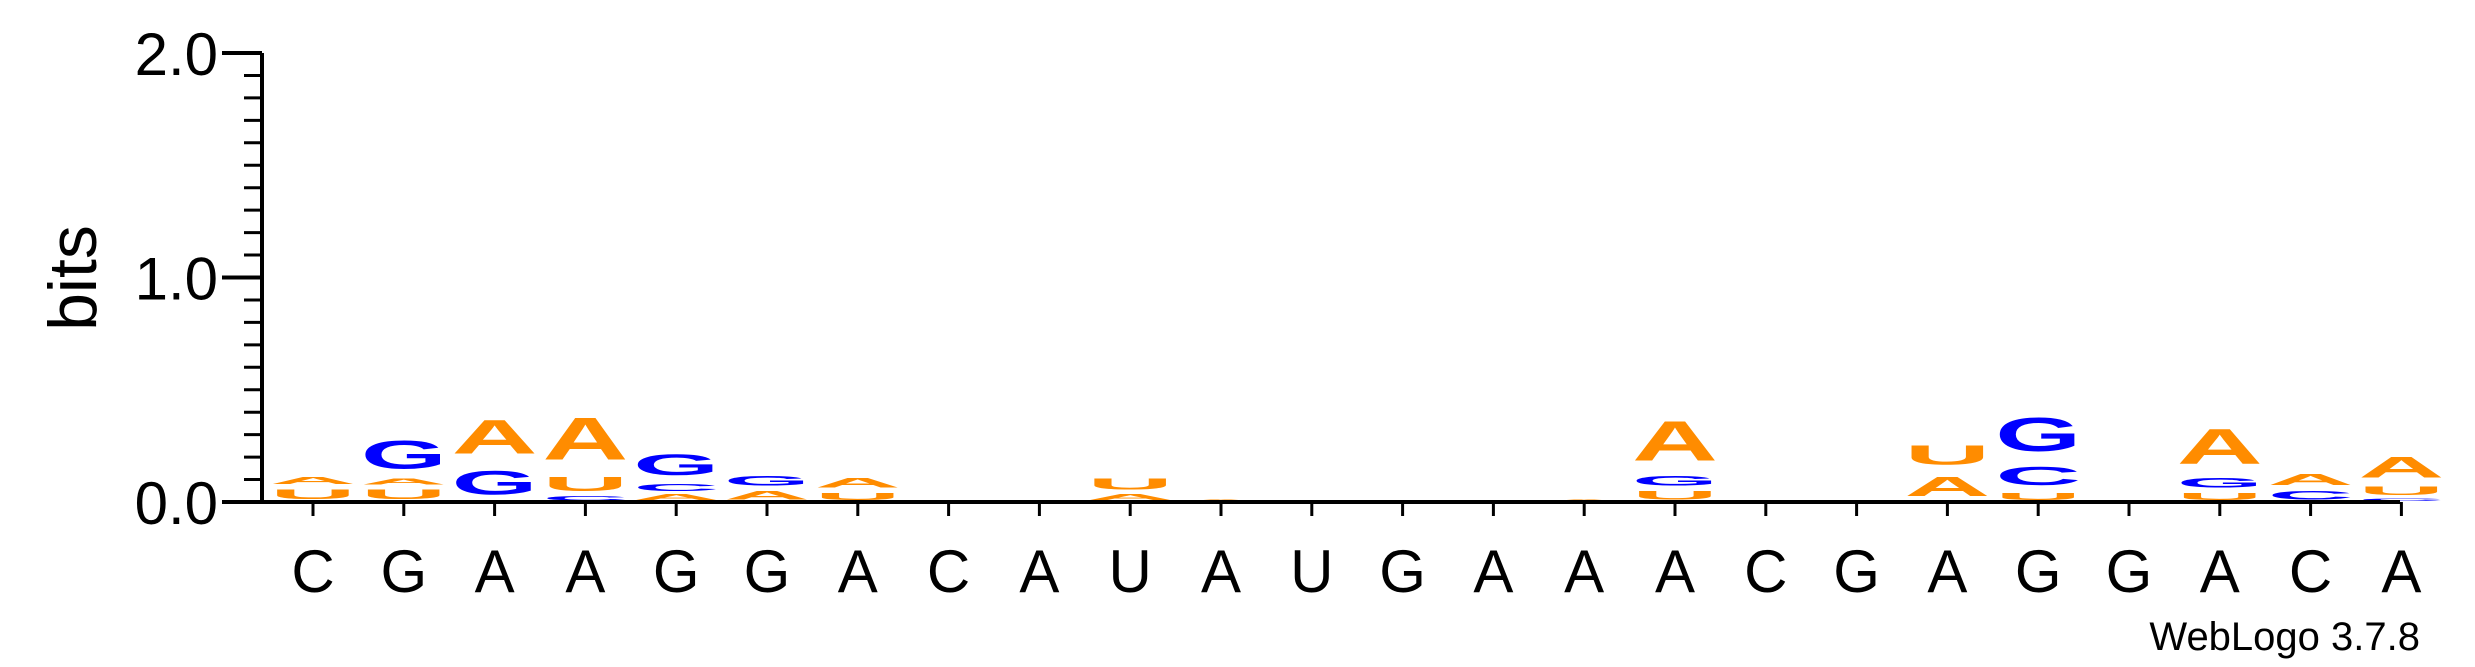 This screenshot has height=667, width=2475. What do you see at coordinates (1357, 453) in the screenshot?
I see `plot-area: UAUAGGACUAACGAGUAAAUAAAAUGAAUUCGUGACACUA` at bounding box center [1357, 453].